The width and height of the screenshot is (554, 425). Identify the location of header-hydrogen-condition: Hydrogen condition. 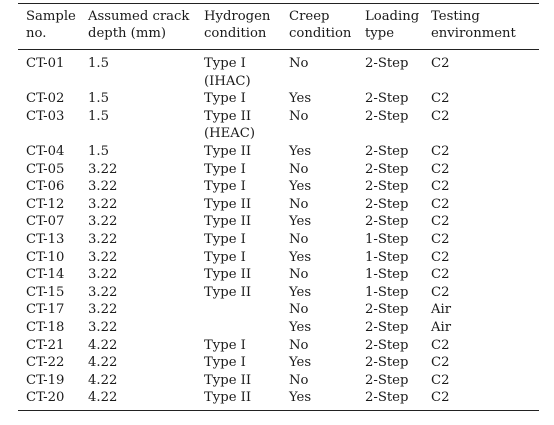
(238, 26).